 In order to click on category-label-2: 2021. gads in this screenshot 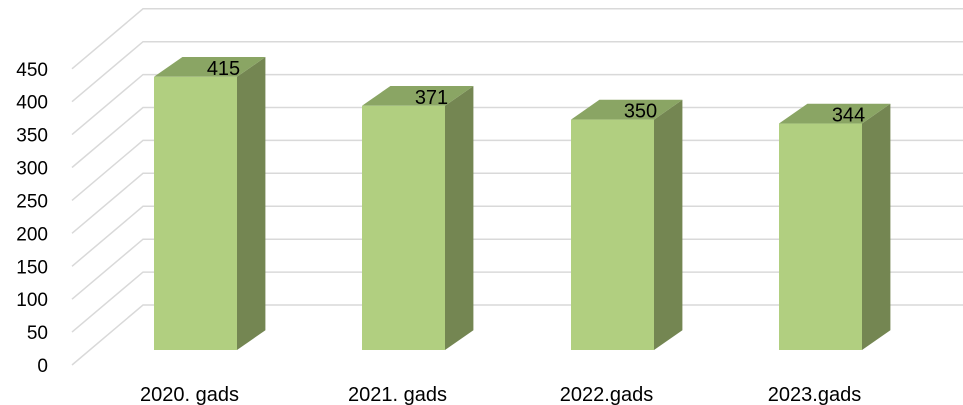, I will do `click(397, 394)`.